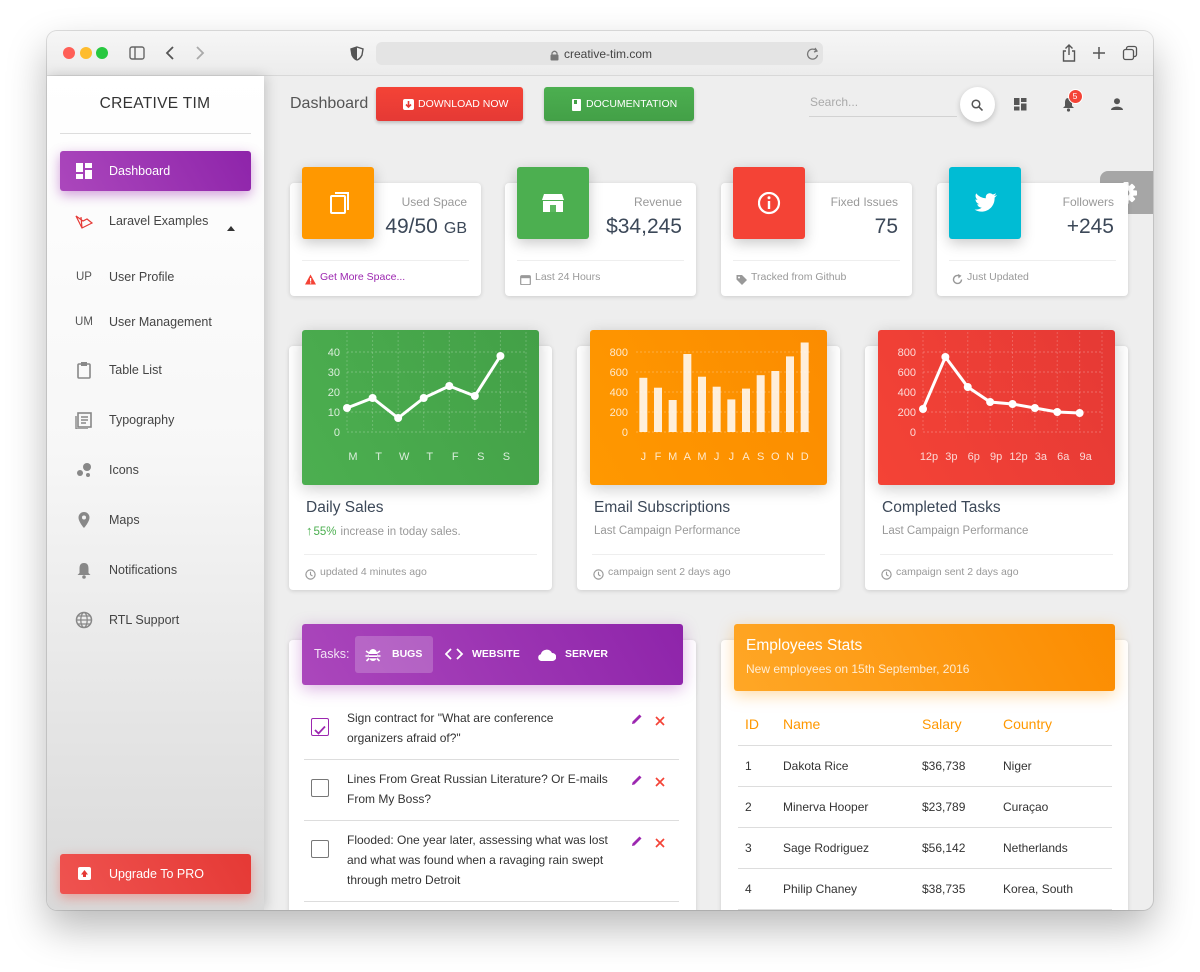  I want to click on nav-button, so click(449, 104).